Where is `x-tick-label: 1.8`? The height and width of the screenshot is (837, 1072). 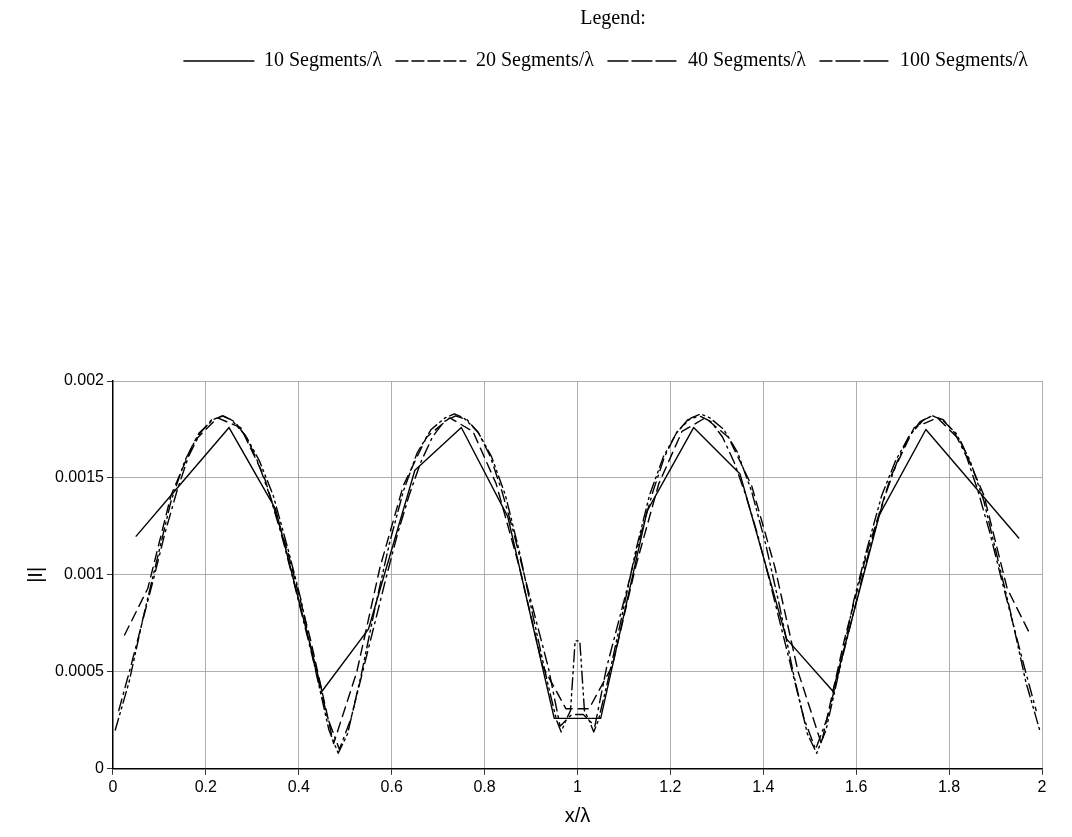
x-tick-label: 1.8 is located at coordinates (949, 786).